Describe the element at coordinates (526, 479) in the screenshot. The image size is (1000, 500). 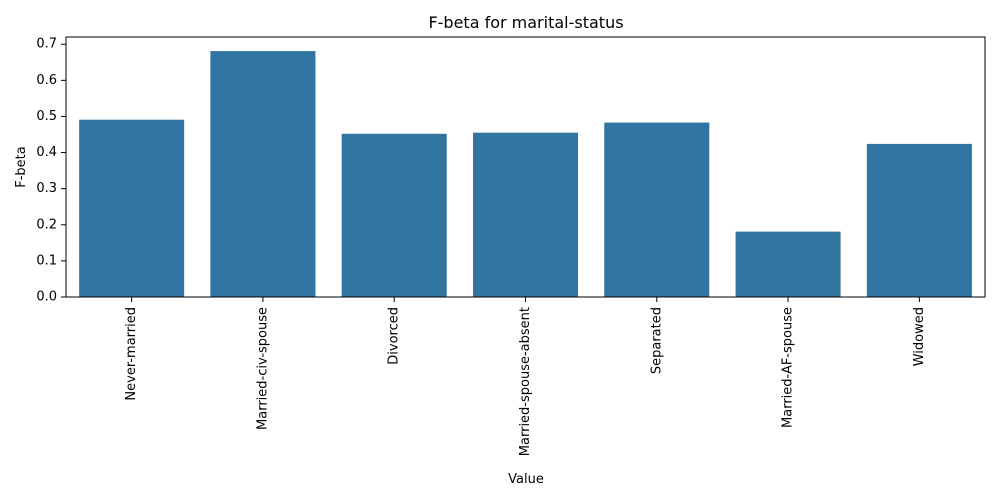
I see `x-axis-label: Value` at that location.